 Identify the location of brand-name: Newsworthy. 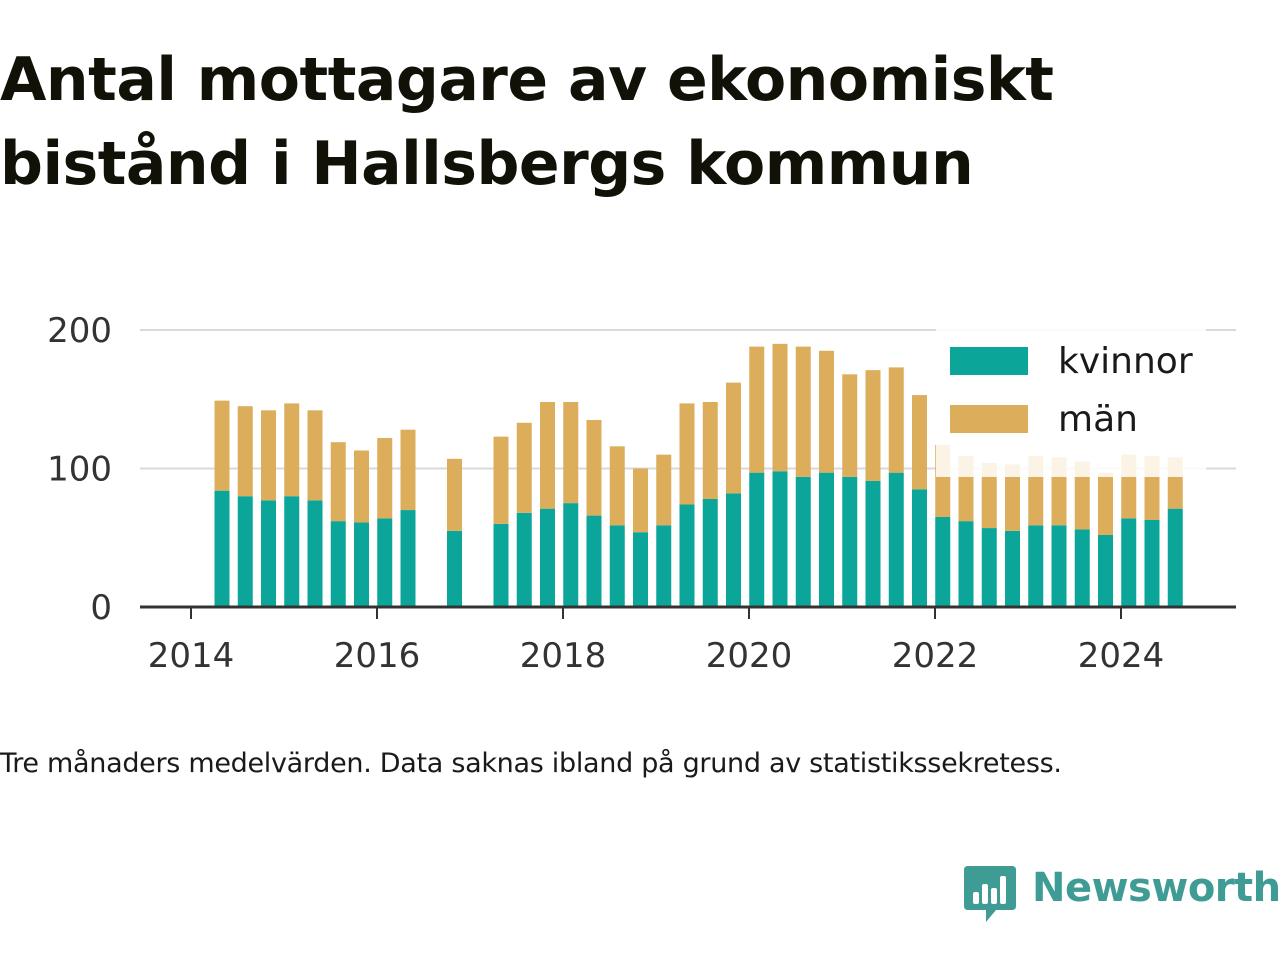
(1156, 888).